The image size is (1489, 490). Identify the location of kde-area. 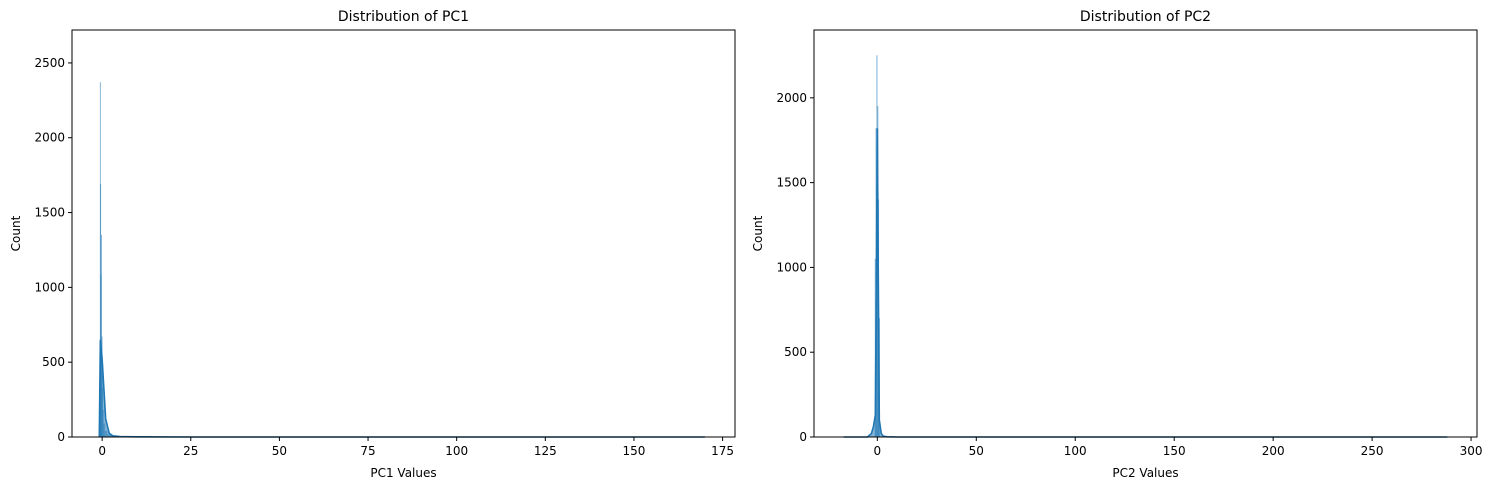
(402, 388).